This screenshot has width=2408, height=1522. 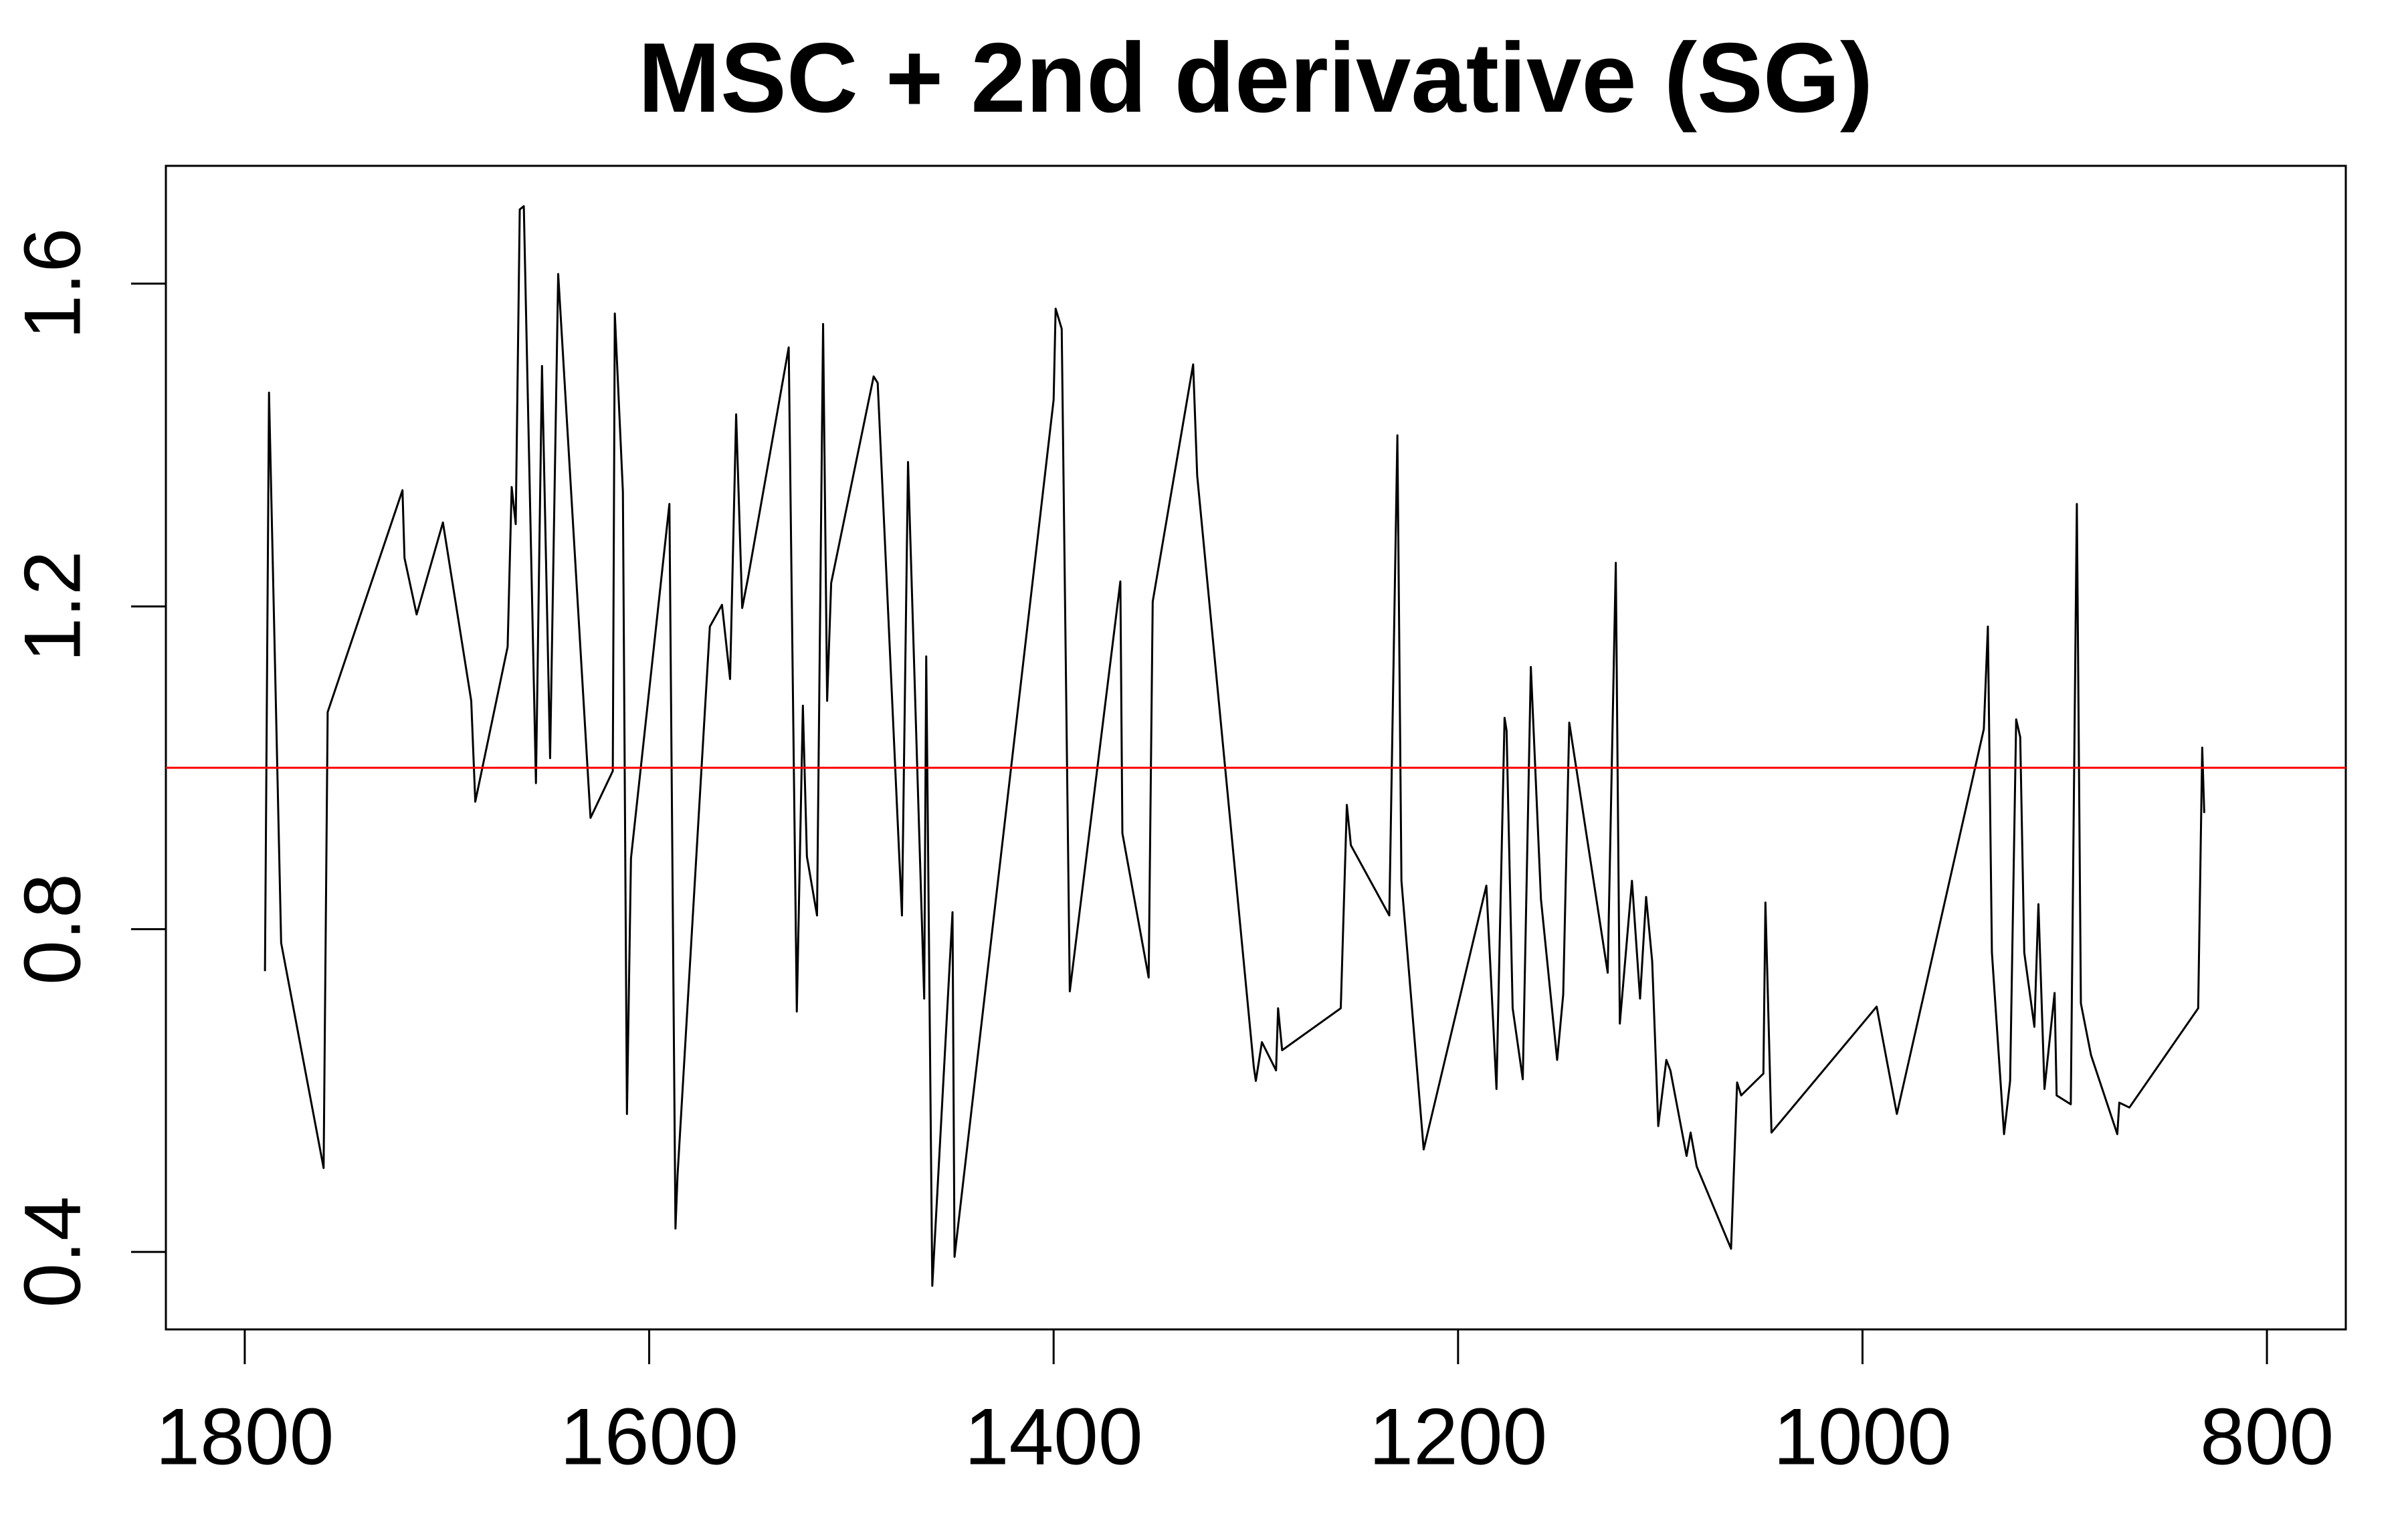 I want to click on y-tick-label: 0.8, so click(x=53, y=929).